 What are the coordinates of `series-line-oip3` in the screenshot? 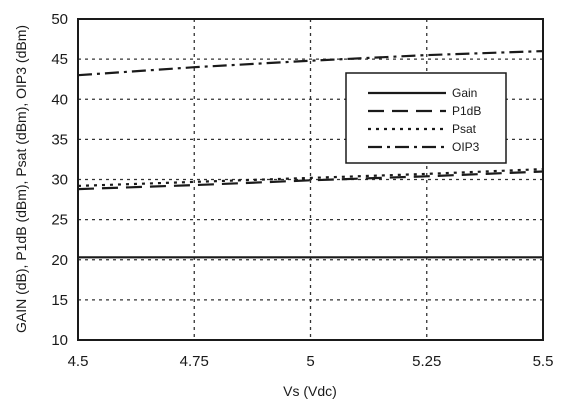 It's located at (310, 63).